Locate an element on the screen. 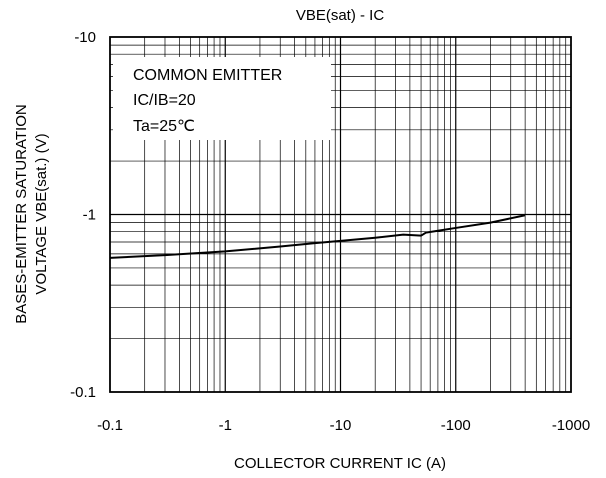  y-tick-labels: -0.1 -1 -10 is located at coordinates (83, 215).